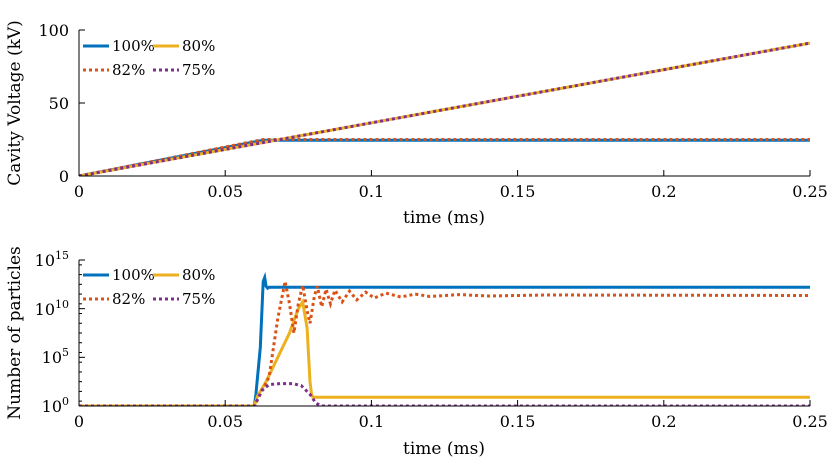  I want to click on voltage-legend-label-75: 75%, so click(198, 70).